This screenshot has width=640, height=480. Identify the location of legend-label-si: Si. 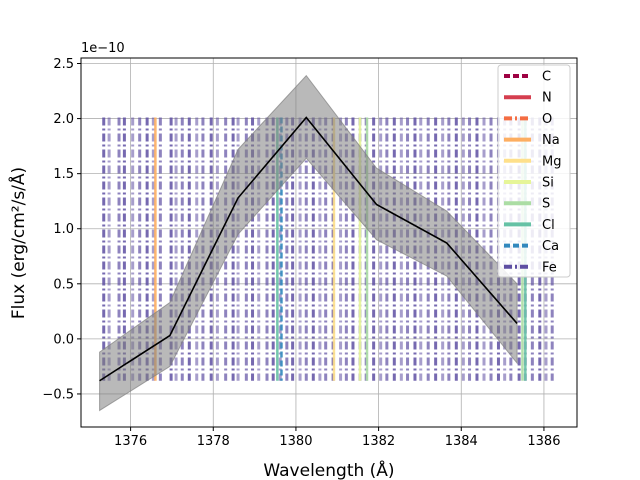
(548, 183).